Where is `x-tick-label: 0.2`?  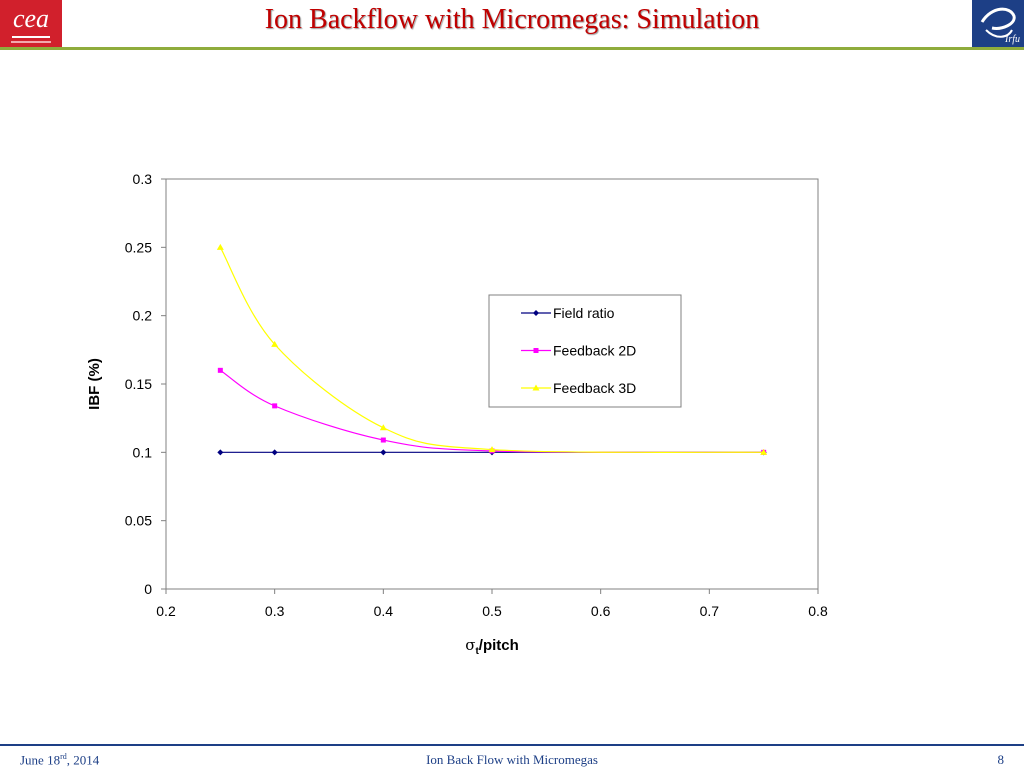 x-tick-label: 0.2 is located at coordinates (166, 611).